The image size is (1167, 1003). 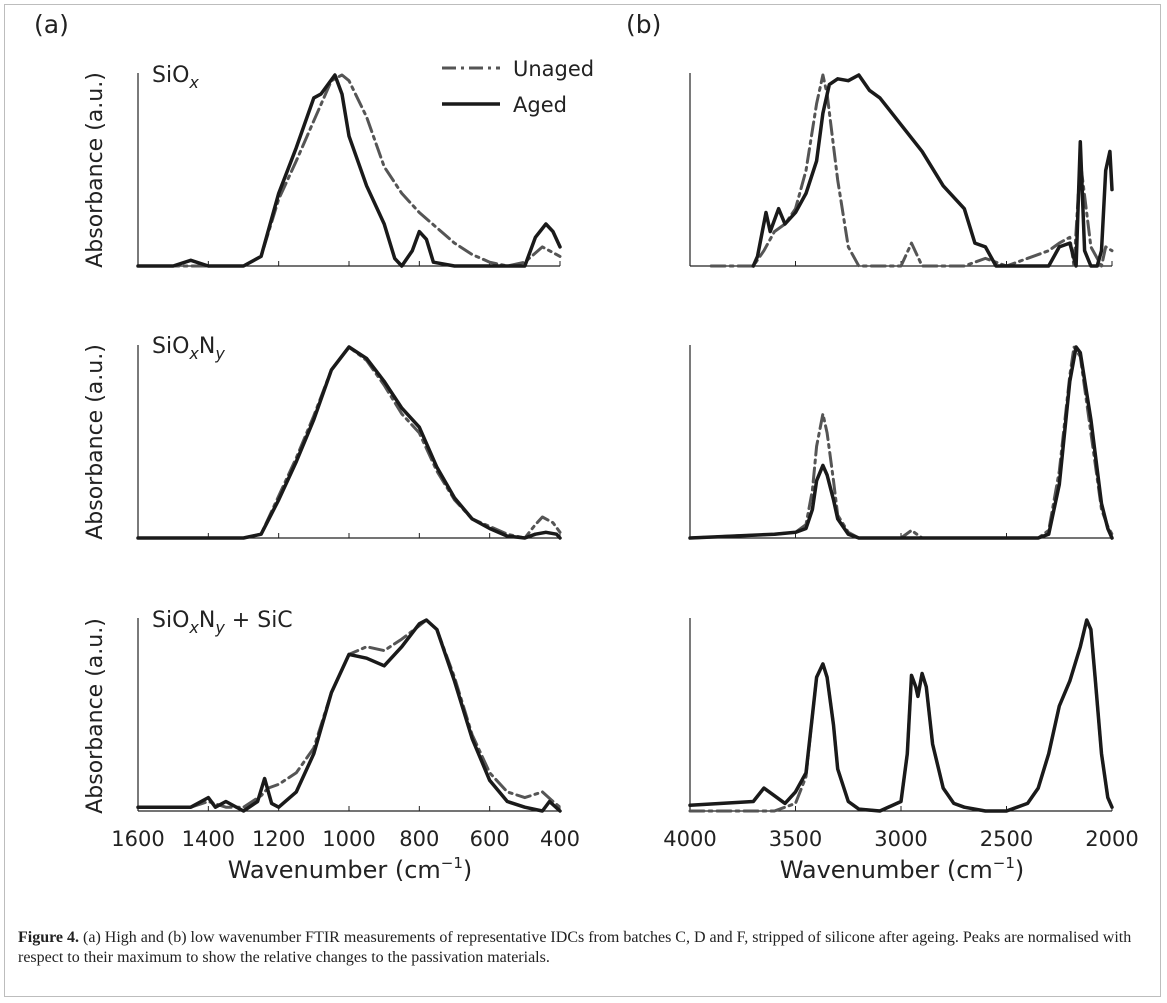 I want to click on svg-text: SiOx, so click(x=175, y=77).